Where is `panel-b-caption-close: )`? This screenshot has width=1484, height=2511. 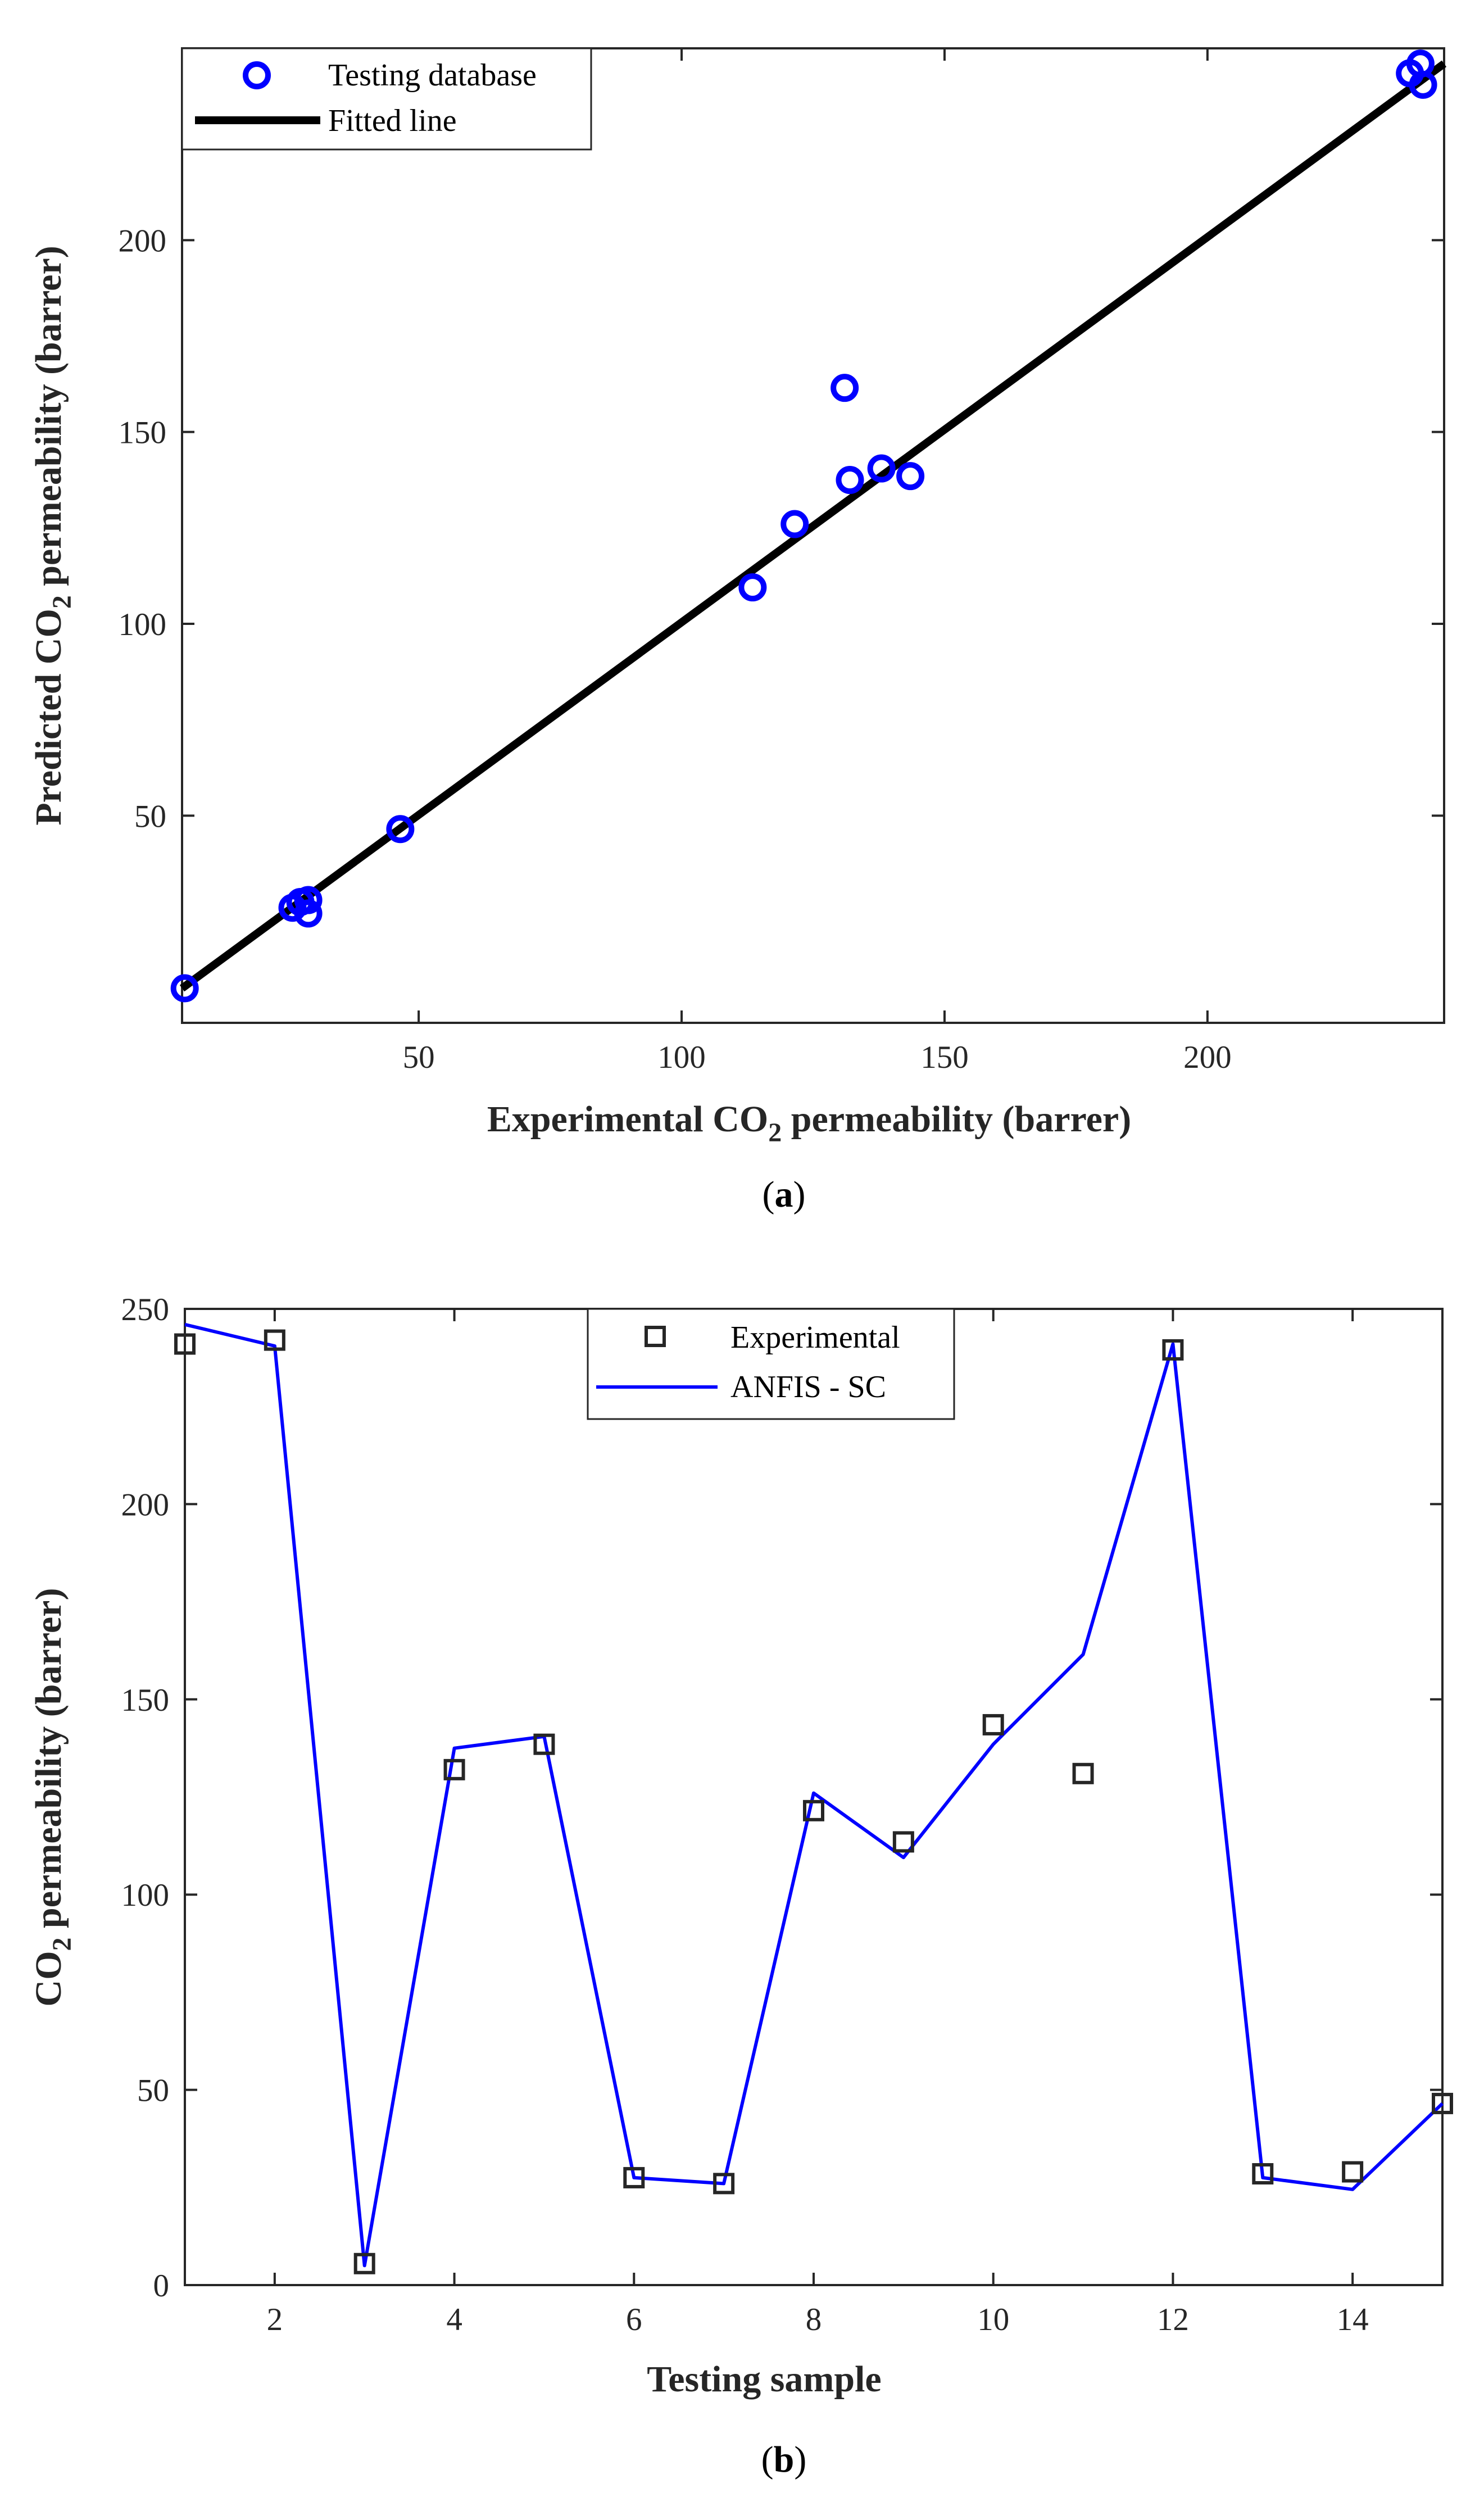
panel-b-caption-close: ) is located at coordinates (800, 2459).